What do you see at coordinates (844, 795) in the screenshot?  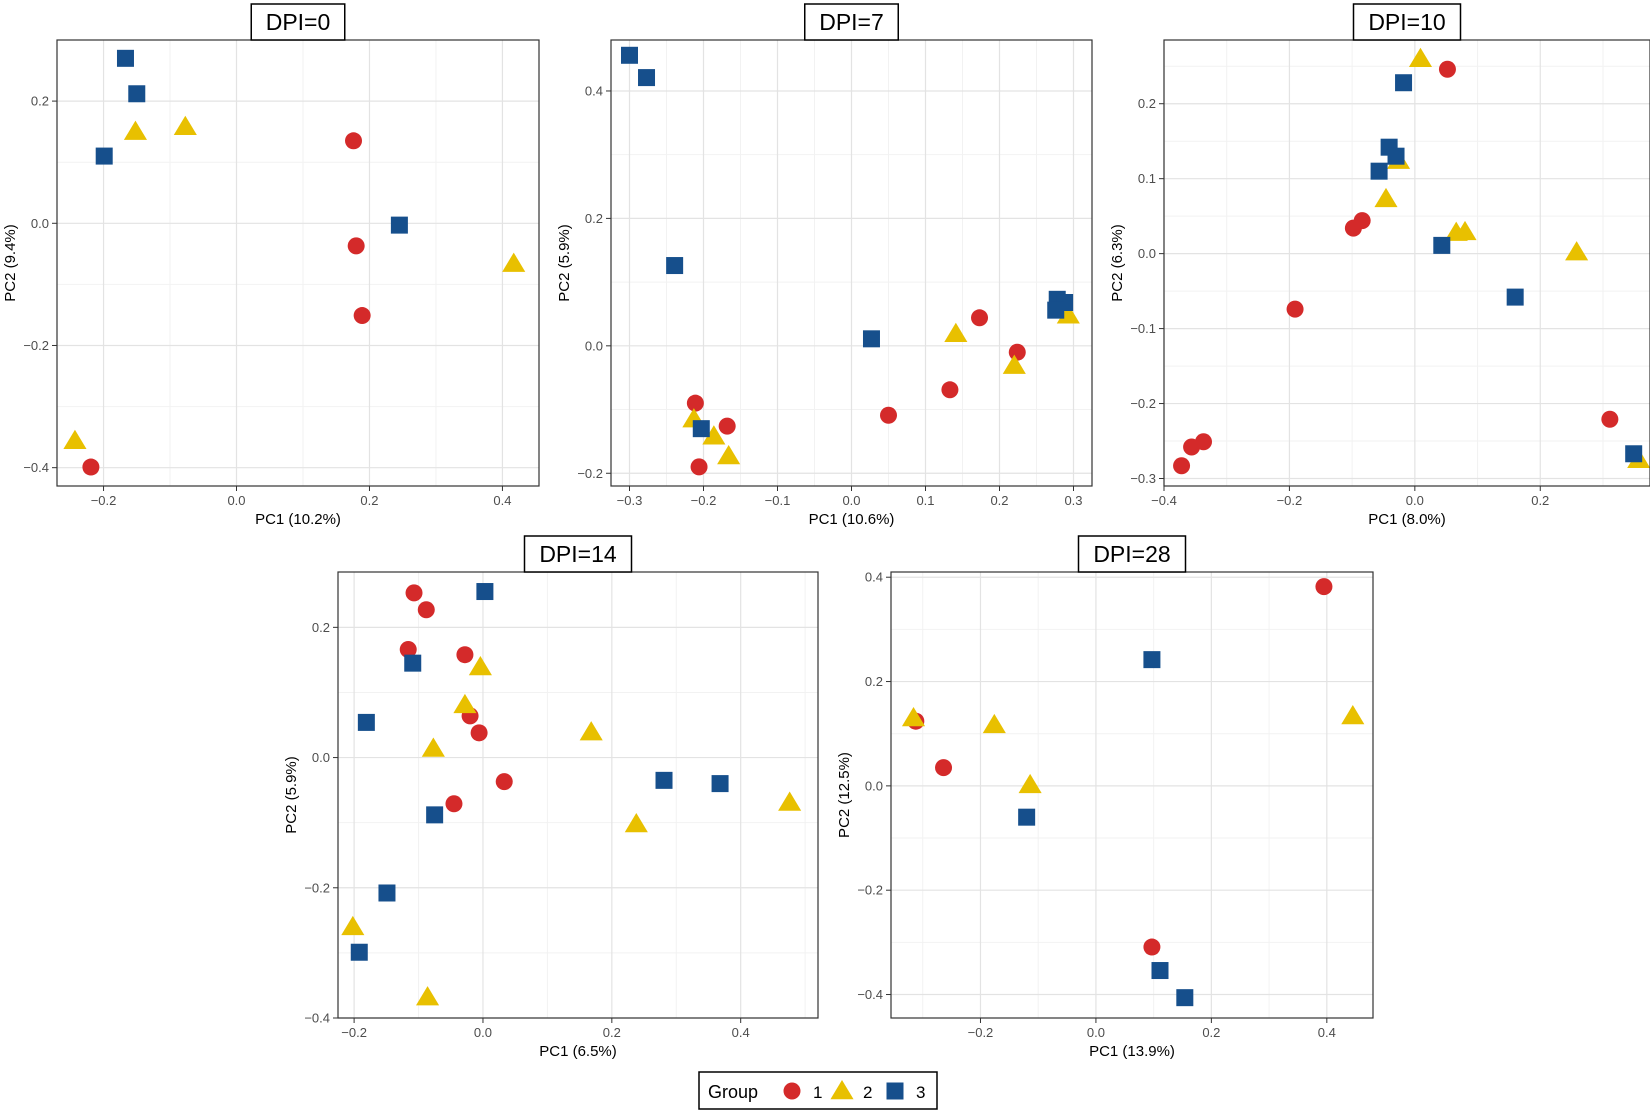 I see `y-axis-title: PC2 (12.5%)` at bounding box center [844, 795].